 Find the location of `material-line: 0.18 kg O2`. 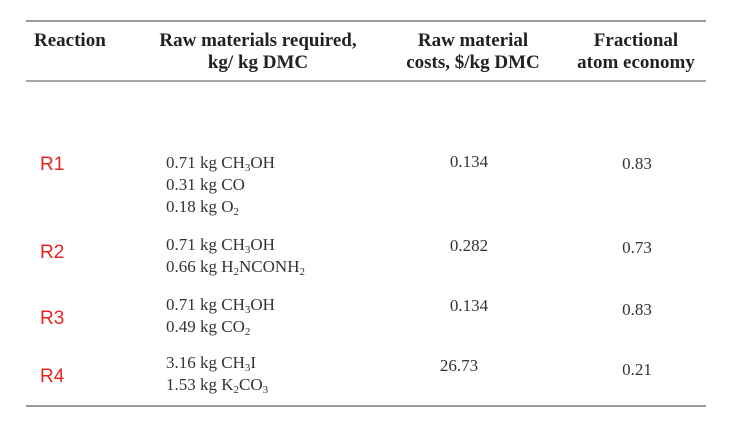

material-line: 0.18 kg O2 is located at coordinates (203, 207).